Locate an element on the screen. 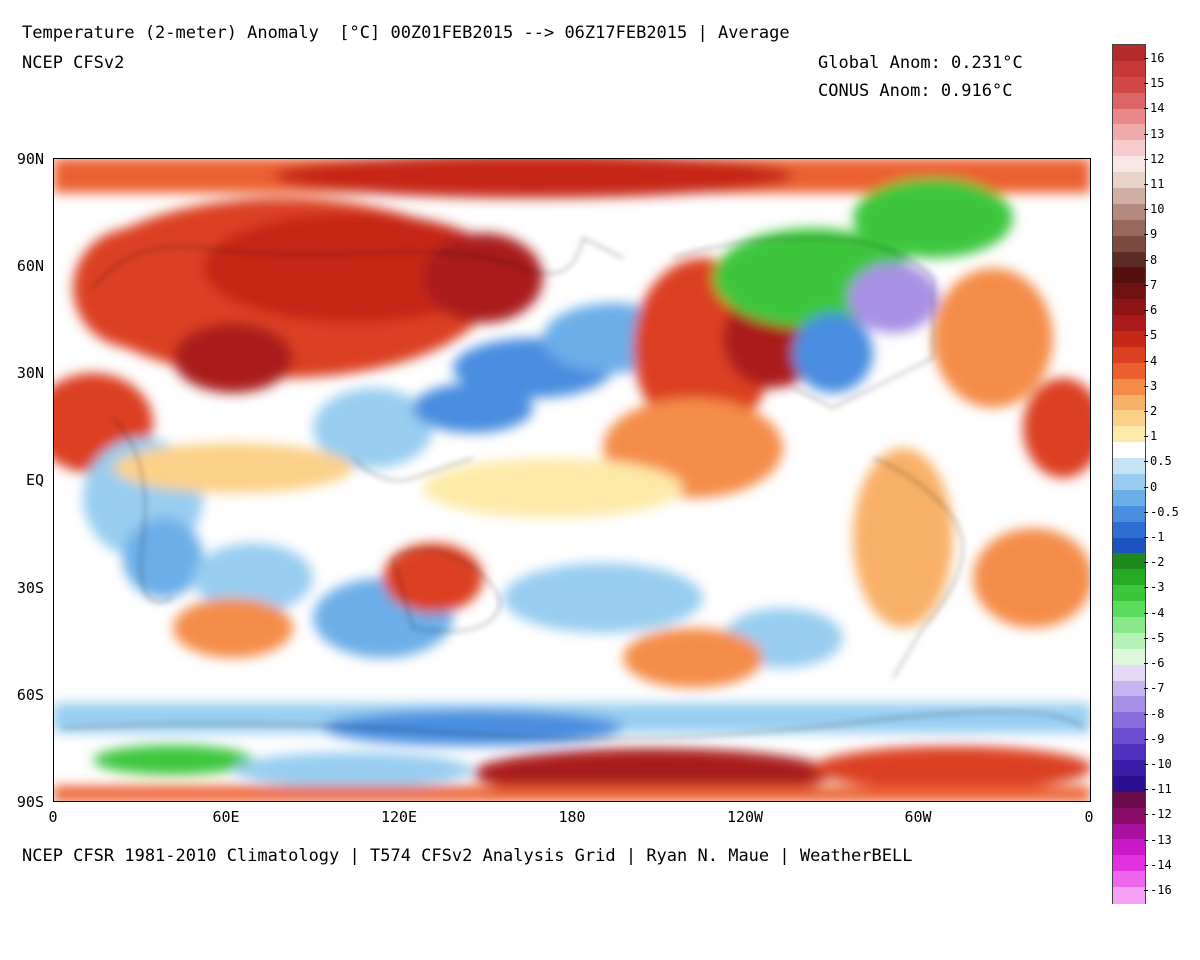  model-name: NCEP CFSv2 is located at coordinates (73, 63).